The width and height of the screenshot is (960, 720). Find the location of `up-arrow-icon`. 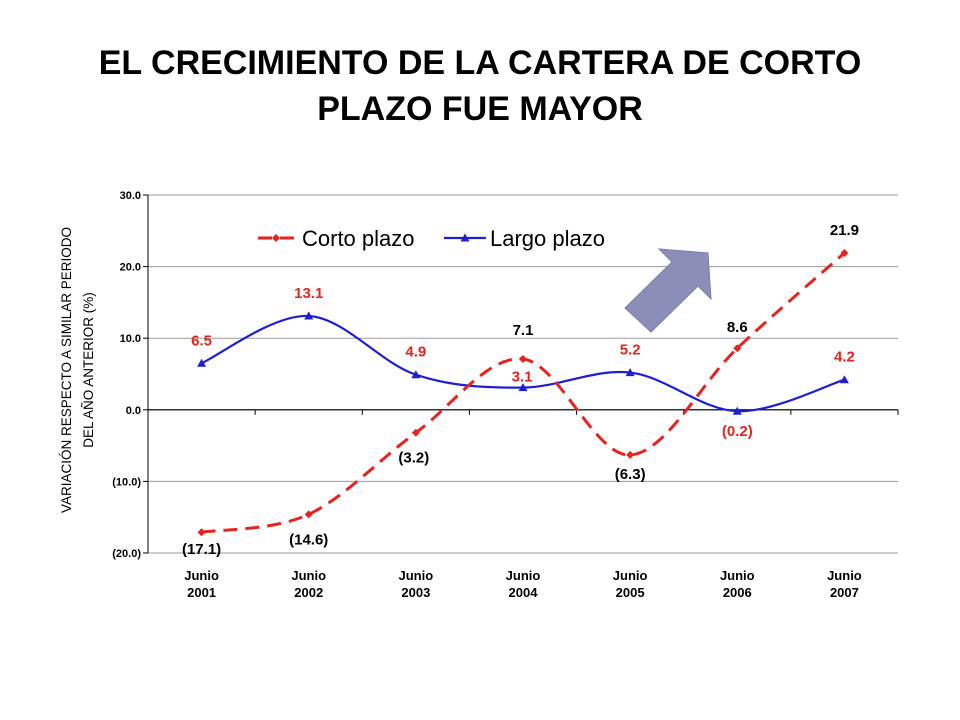

up-arrow-icon is located at coordinates (668, 290).